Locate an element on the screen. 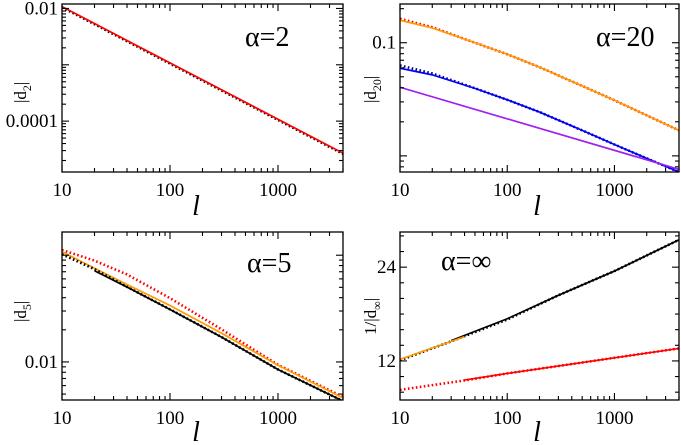  y-axis-label-alpha-2: |d2| is located at coordinates (22, 92).